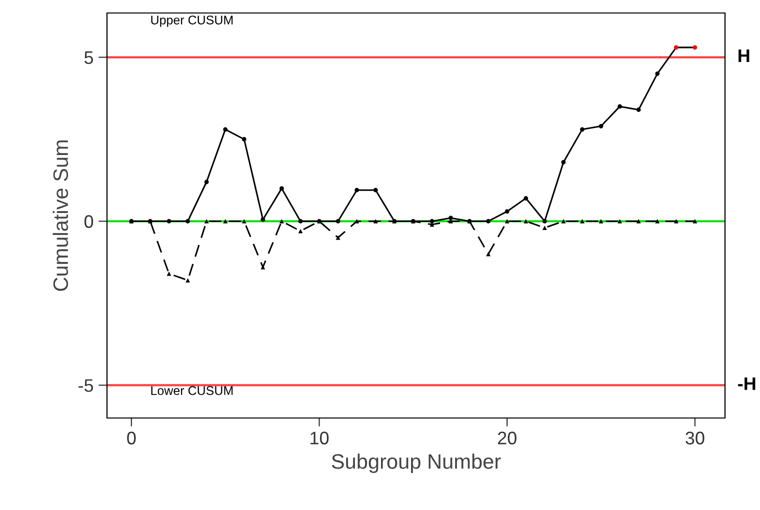  What do you see at coordinates (747, 383) in the screenshot?
I see `ref-line-label: -H` at bounding box center [747, 383].